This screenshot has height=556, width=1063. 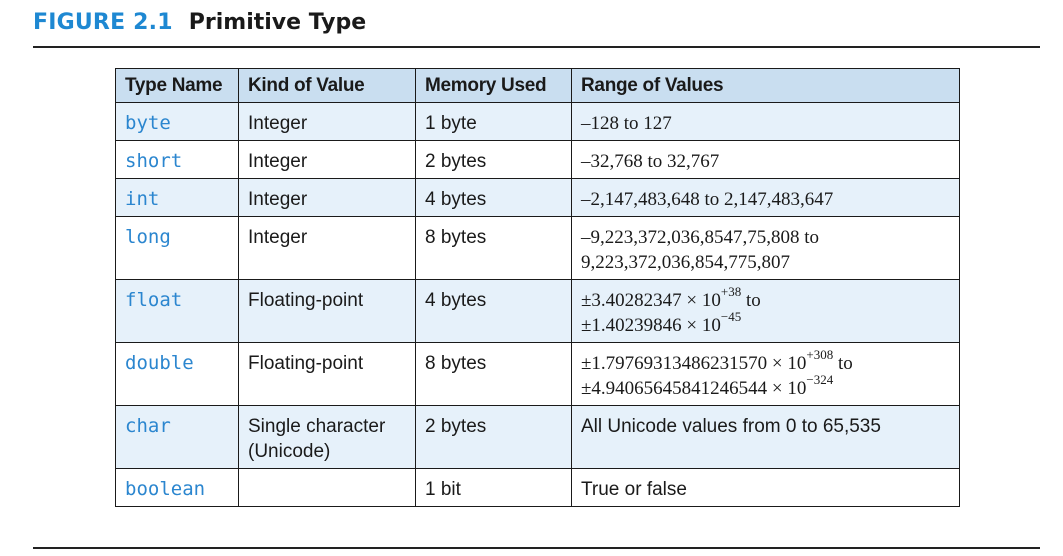 What do you see at coordinates (289, 451) in the screenshot?
I see `kind-line-2: (Unicode)` at bounding box center [289, 451].